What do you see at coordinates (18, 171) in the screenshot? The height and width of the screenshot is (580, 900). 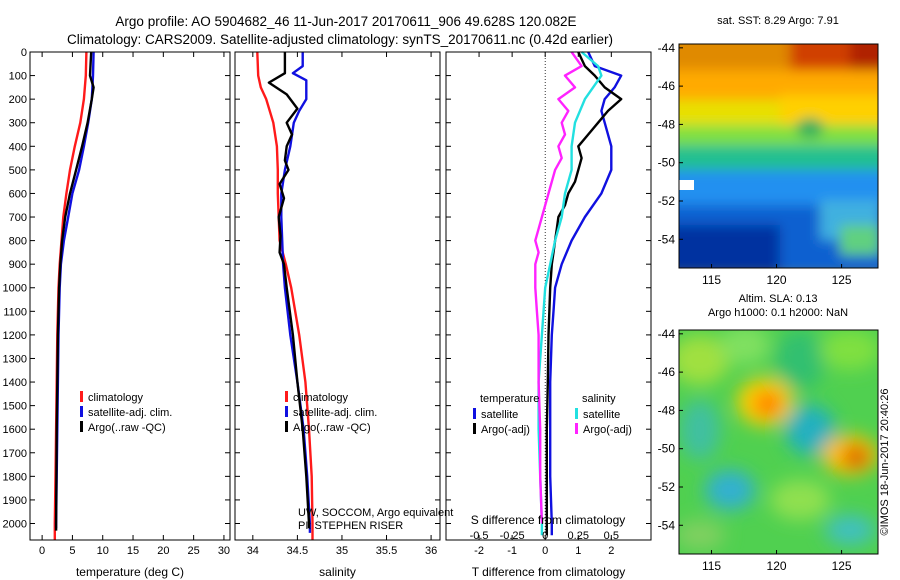 I see `y-tick-label: 500` at bounding box center [18, 171].